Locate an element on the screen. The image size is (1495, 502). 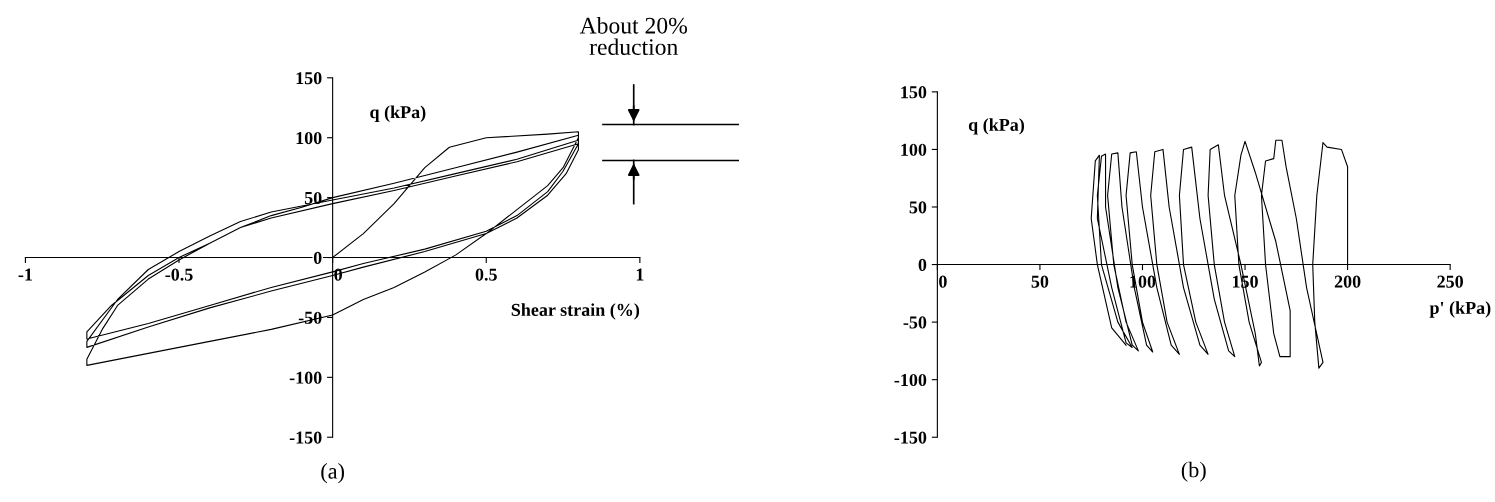
text: About 20% reduction is located at coordinates (633, 36).